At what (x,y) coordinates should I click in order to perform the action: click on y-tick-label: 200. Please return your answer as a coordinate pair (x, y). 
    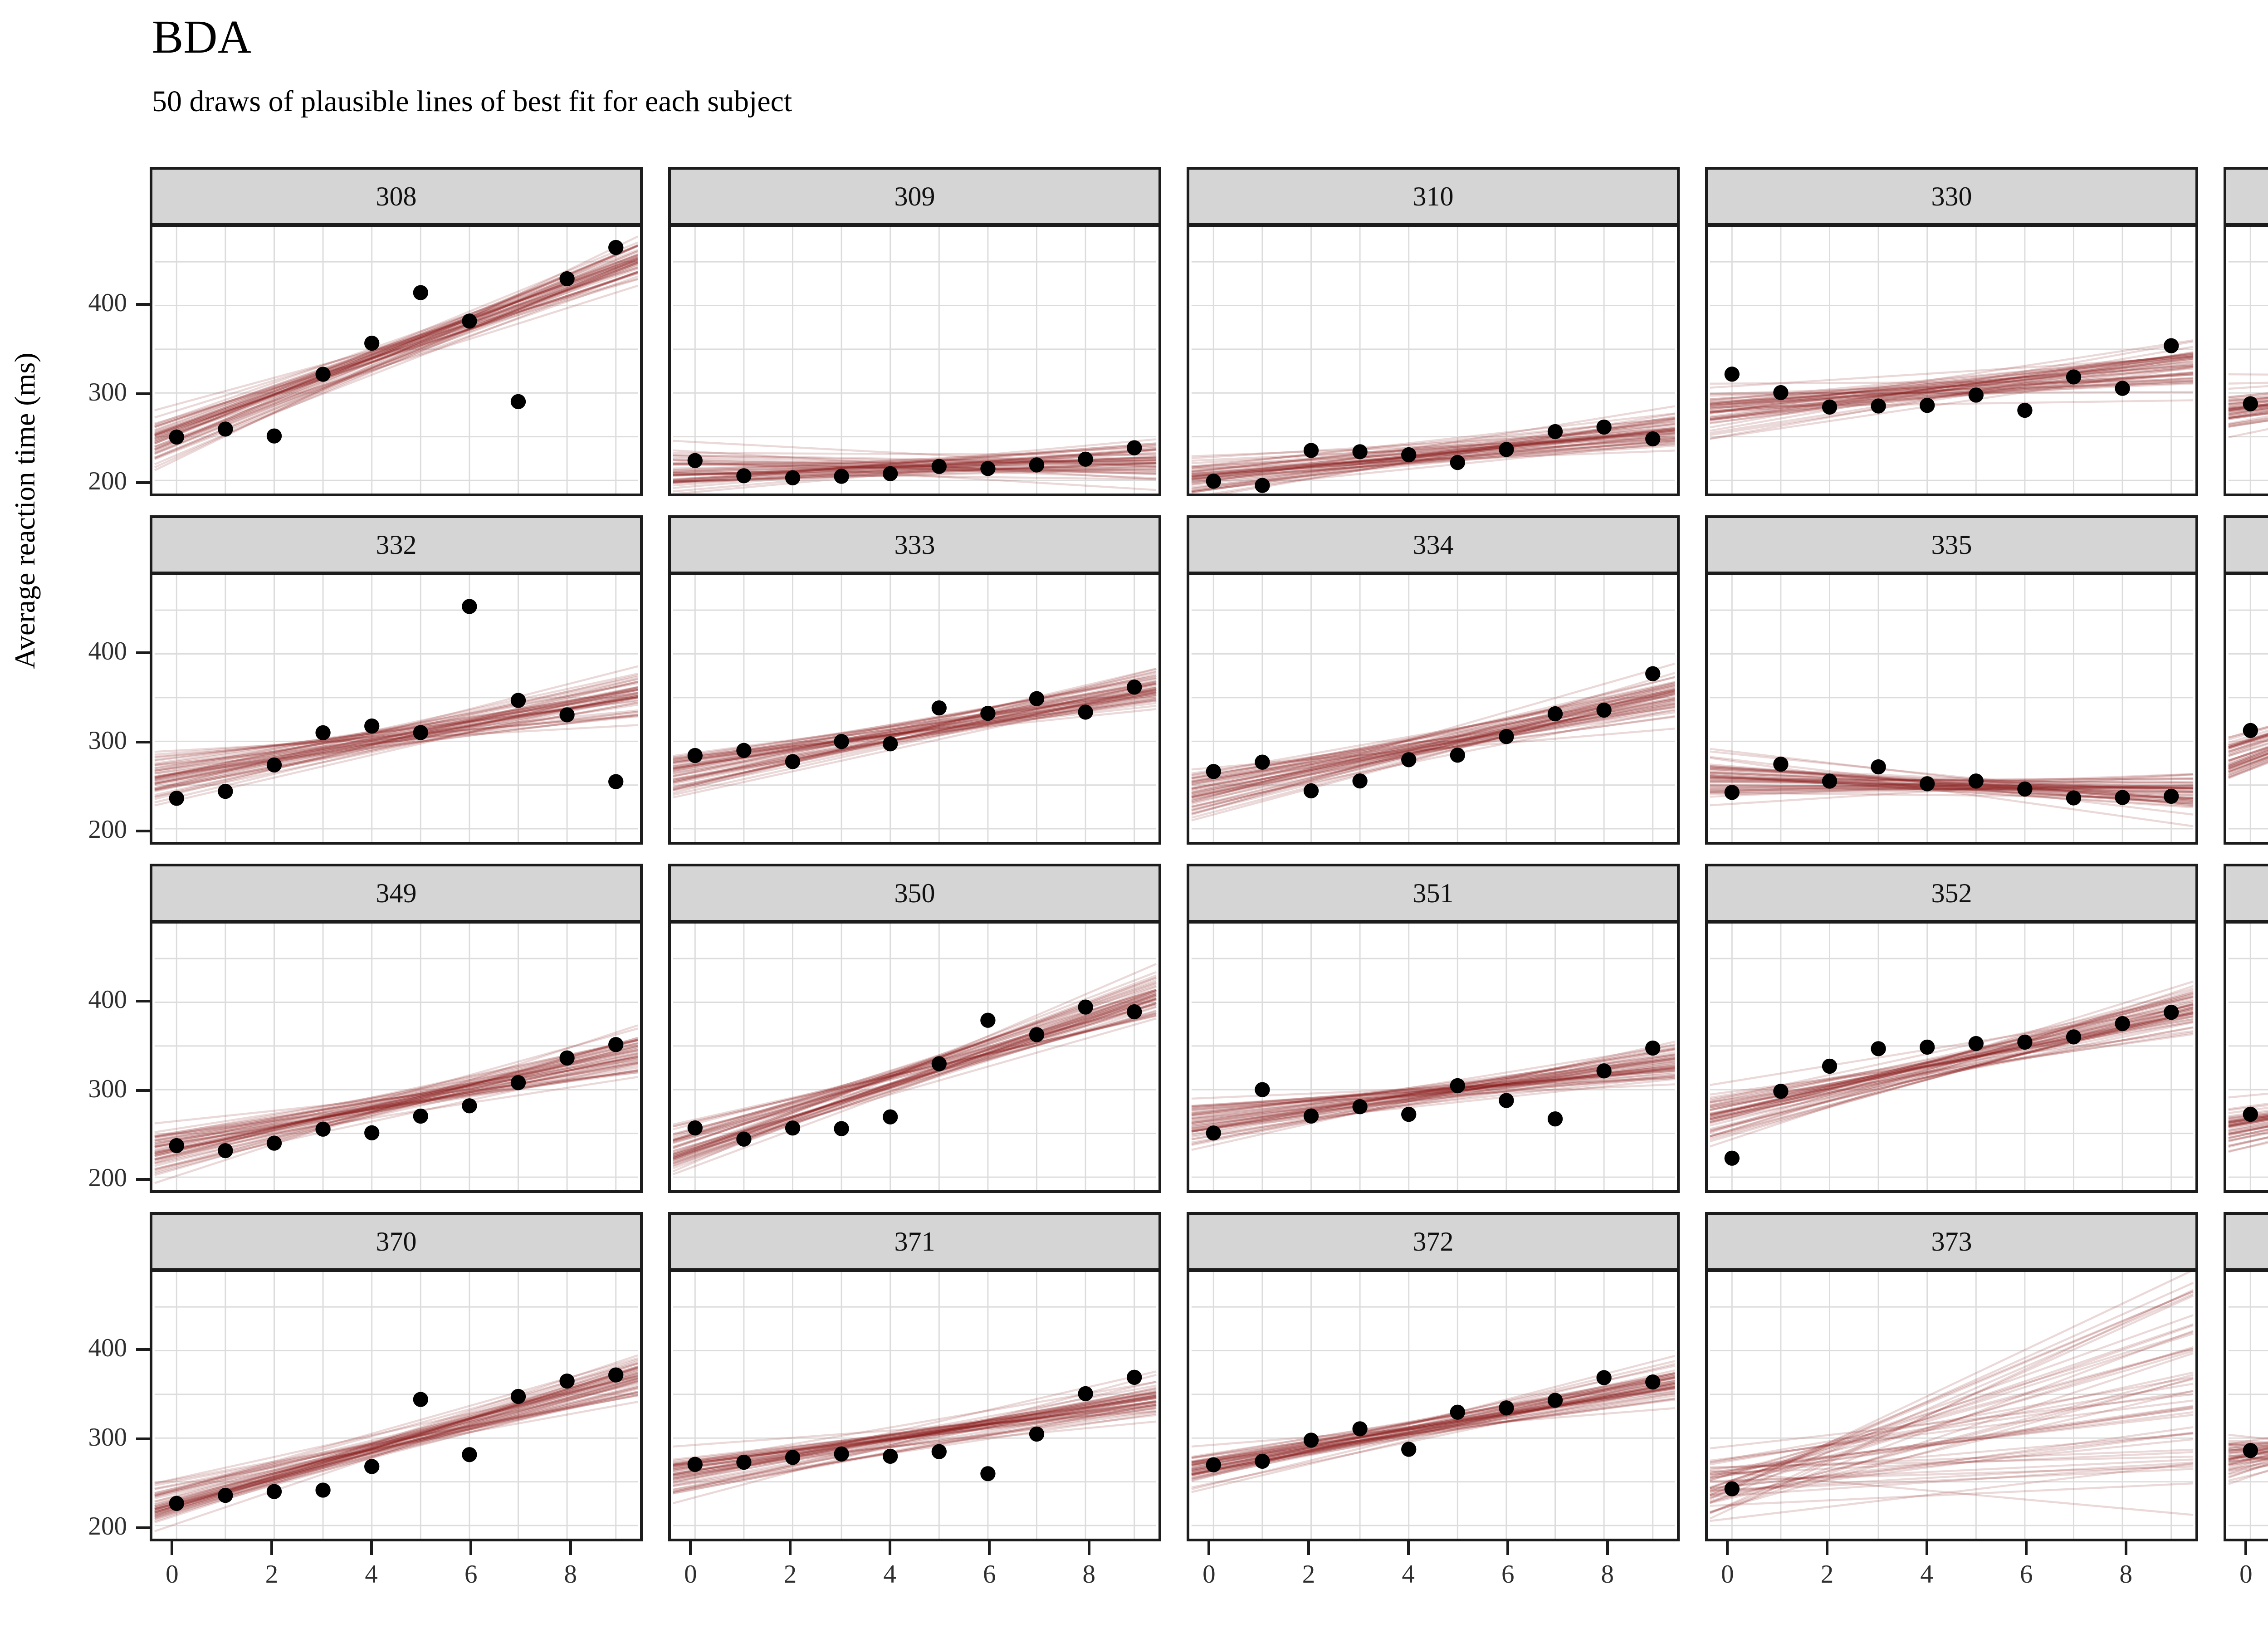
    Looking at the image, I should click on (108, 1526).